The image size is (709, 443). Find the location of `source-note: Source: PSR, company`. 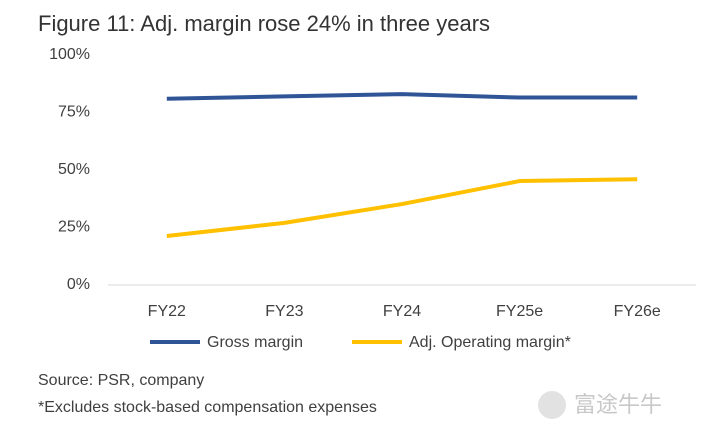

source-note: Source: PSR, company is located at coordinates (121, 380).